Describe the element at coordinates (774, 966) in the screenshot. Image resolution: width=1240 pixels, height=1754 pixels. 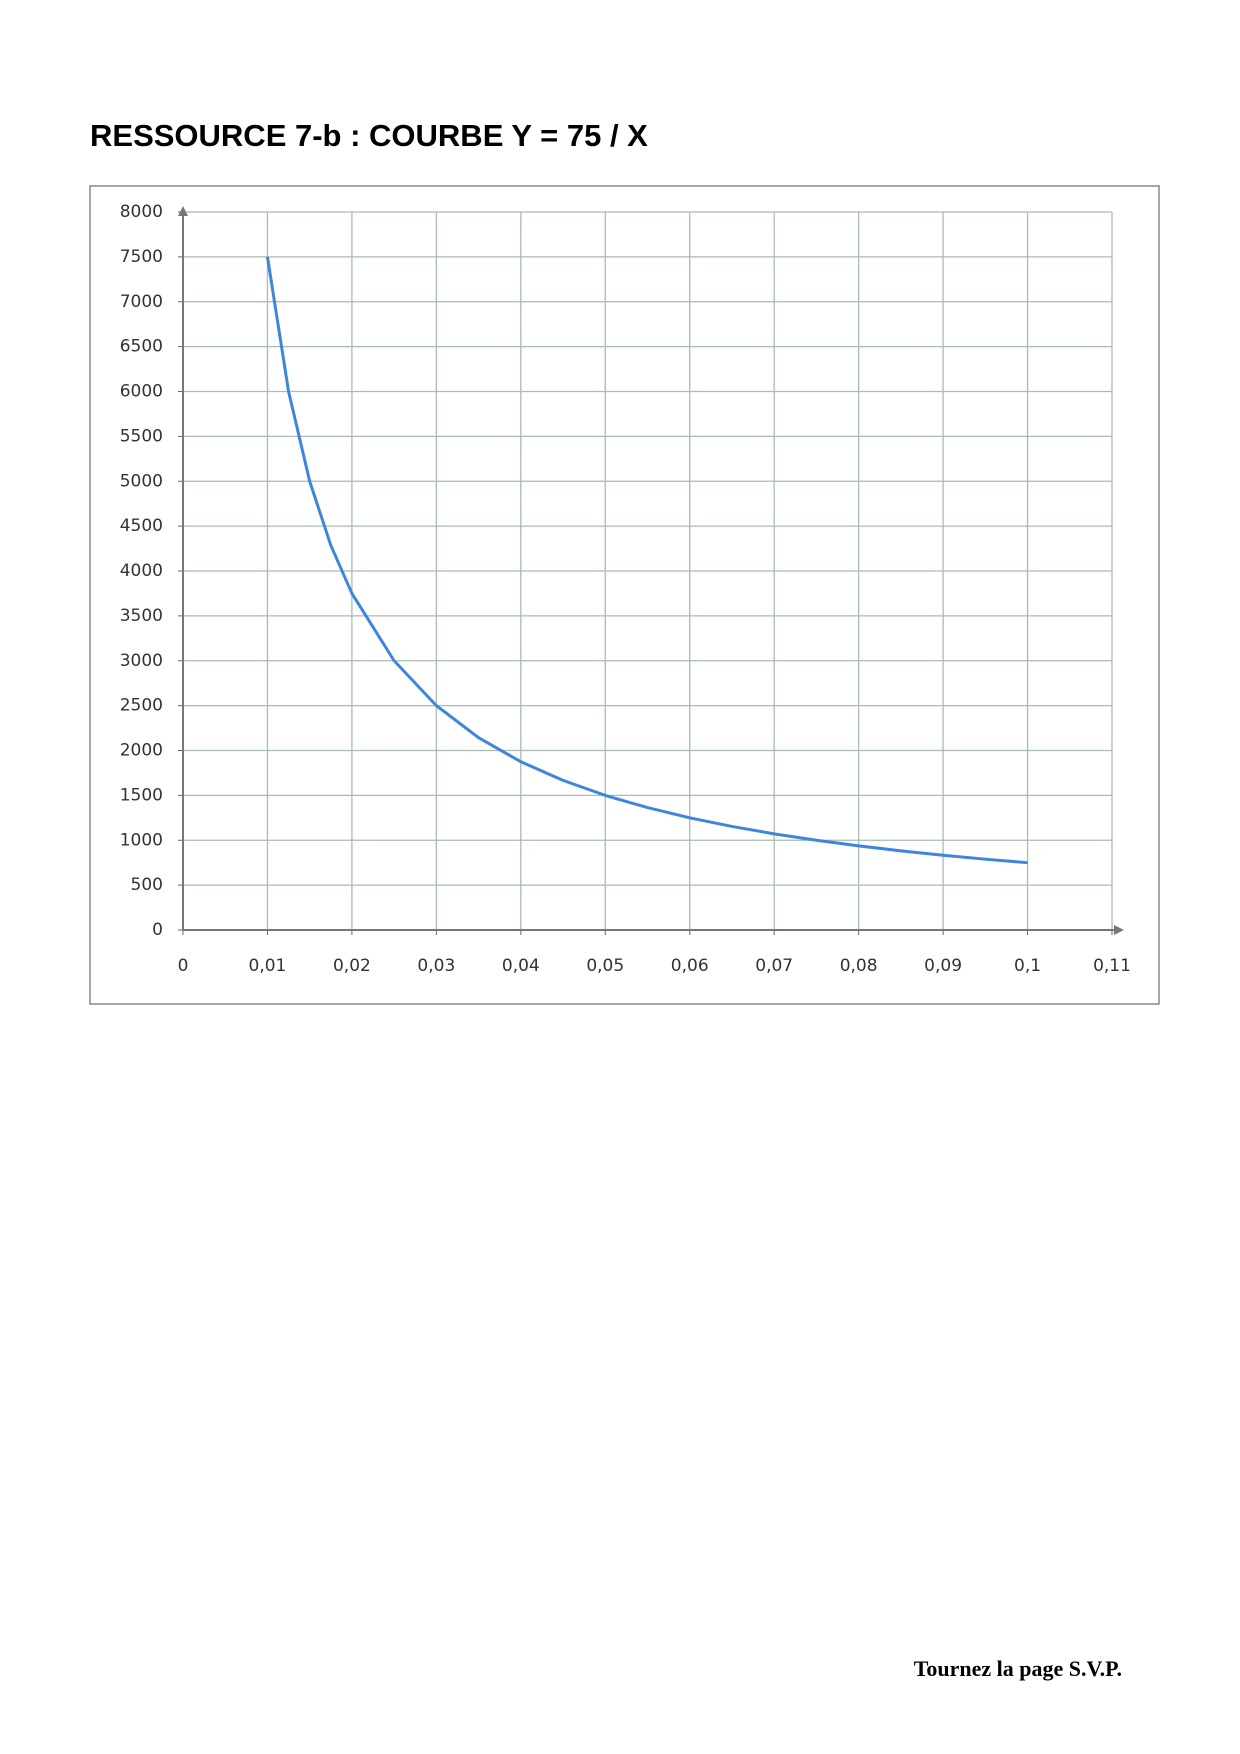
I see `x-tick-label: 0,07` at that location.